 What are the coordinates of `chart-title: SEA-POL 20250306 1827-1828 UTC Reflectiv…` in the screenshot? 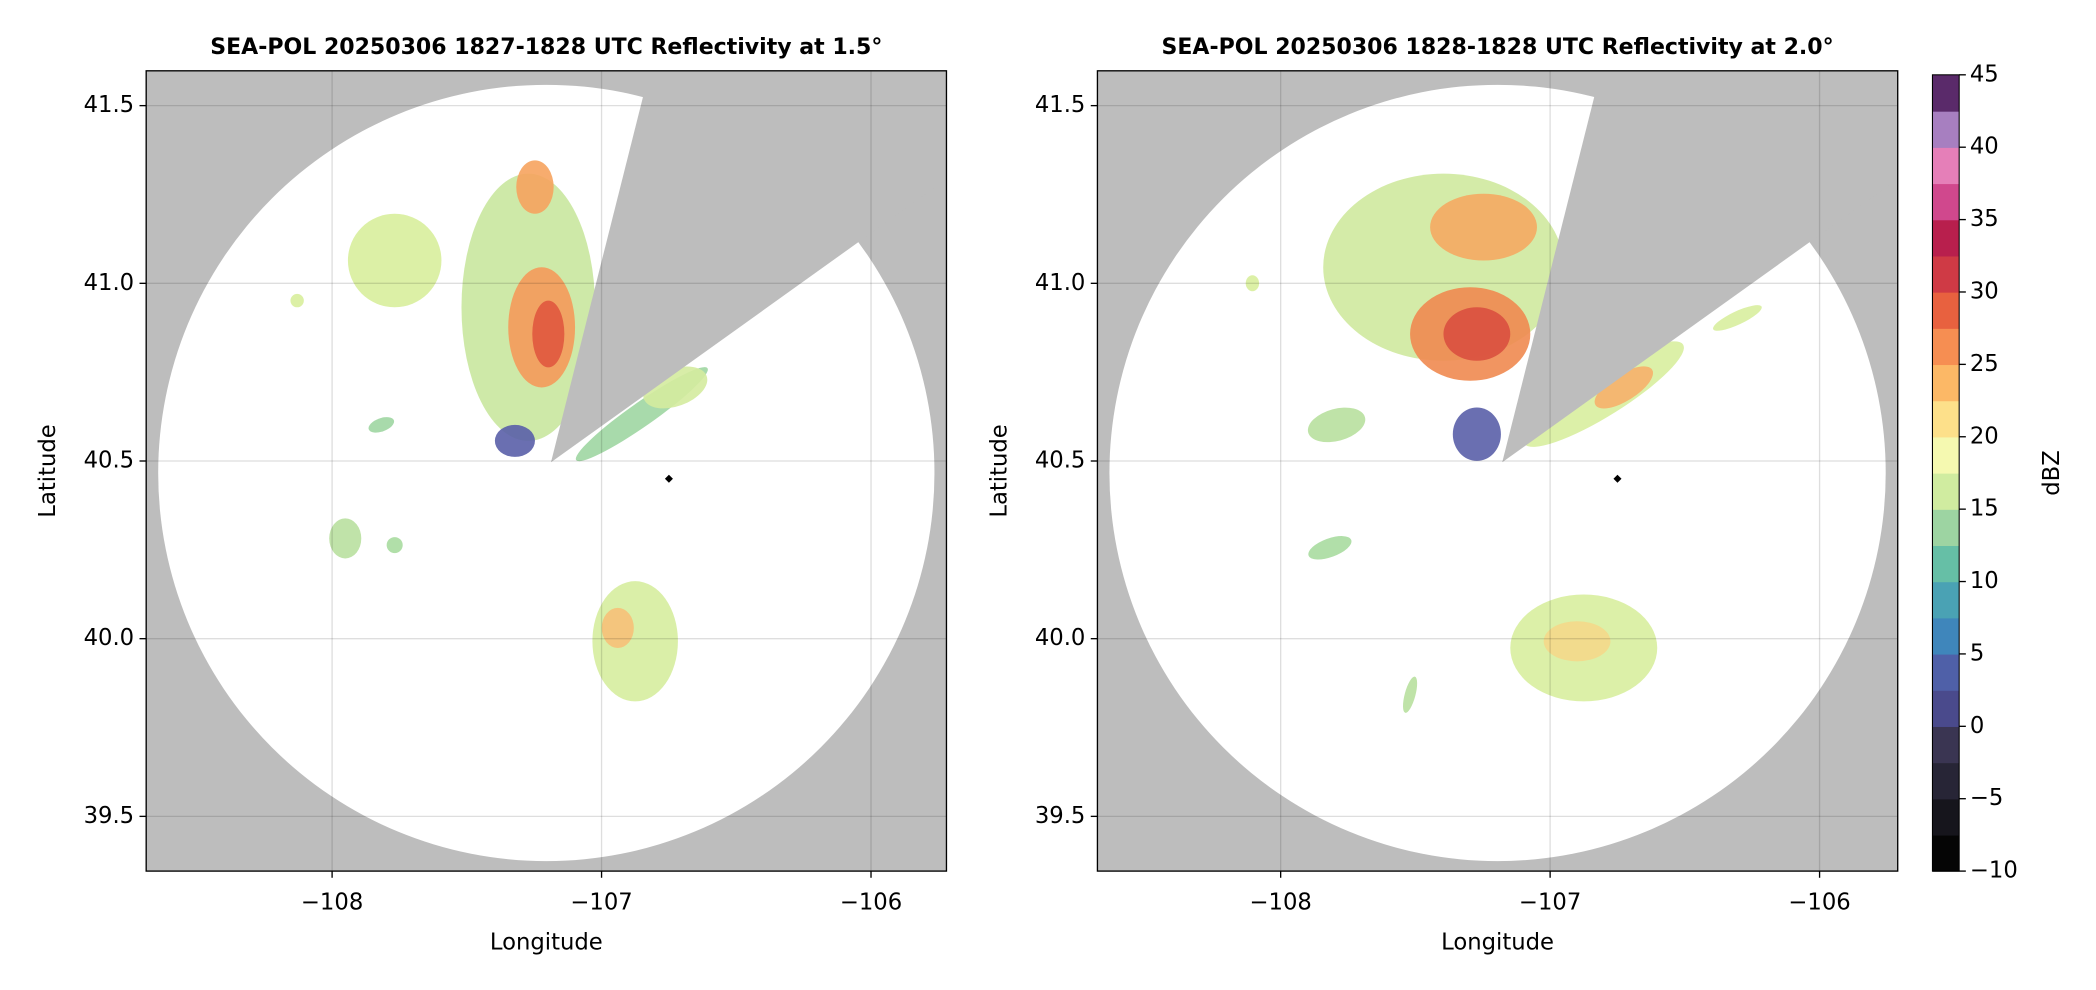 It's located at (546, 47).